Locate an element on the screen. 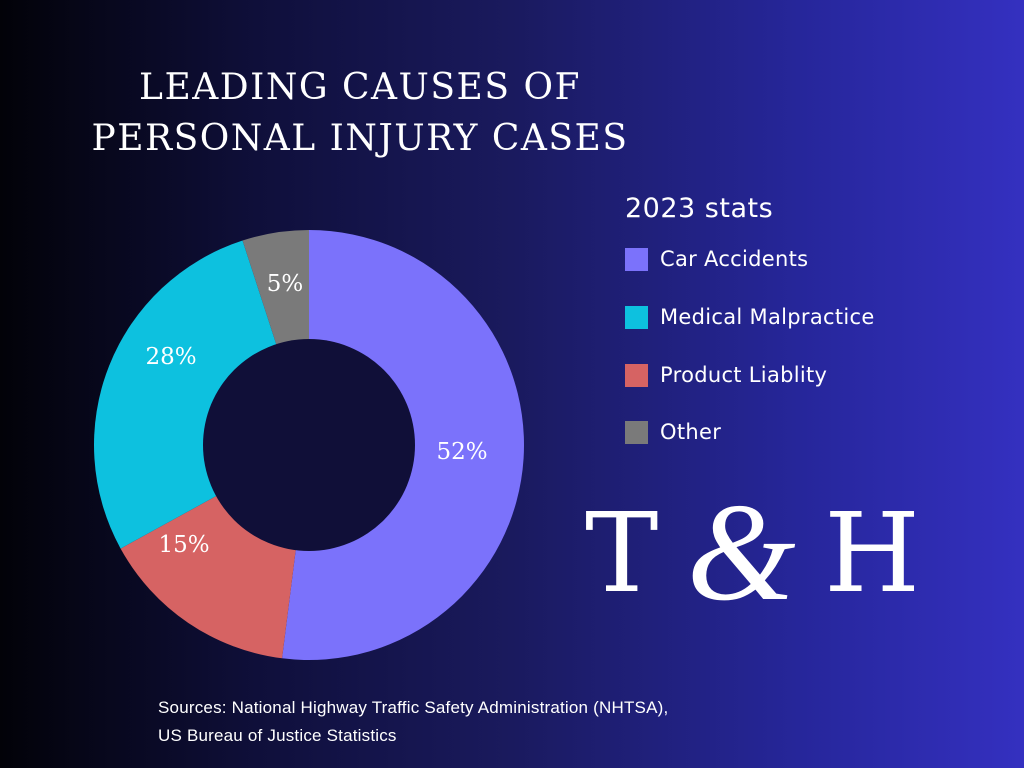  slice-label-medical-malpractice: 28% is located at coordinates (170, 357).